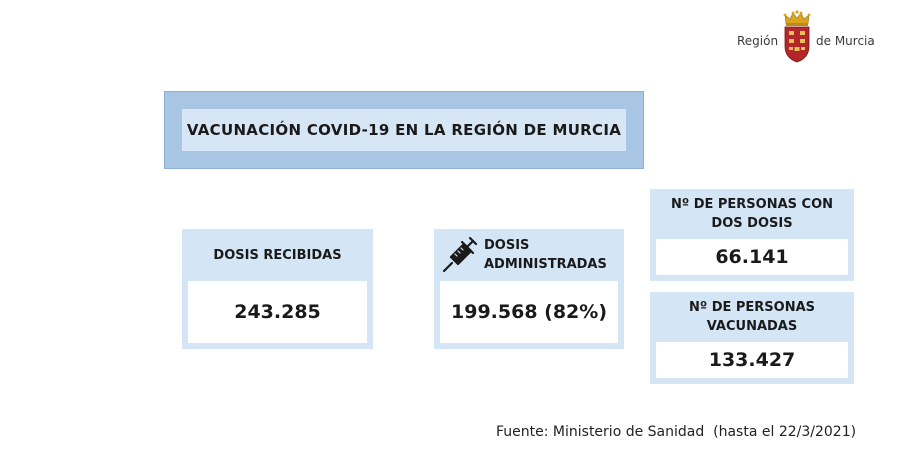 The height and width of the screenshot is (450, 900). What do you see at coordinates (529, 312) in the screenshot?
I see `card-value: 199.568 (82%)` at bounding box center [529, 312].